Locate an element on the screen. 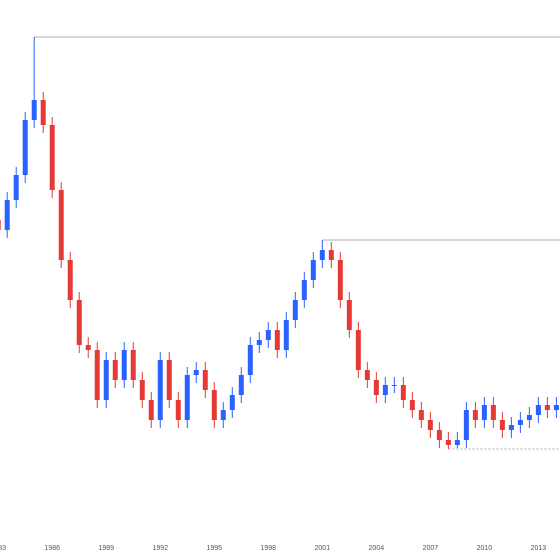  x-tick-label: 1989 is located at coordinates (106, 548).